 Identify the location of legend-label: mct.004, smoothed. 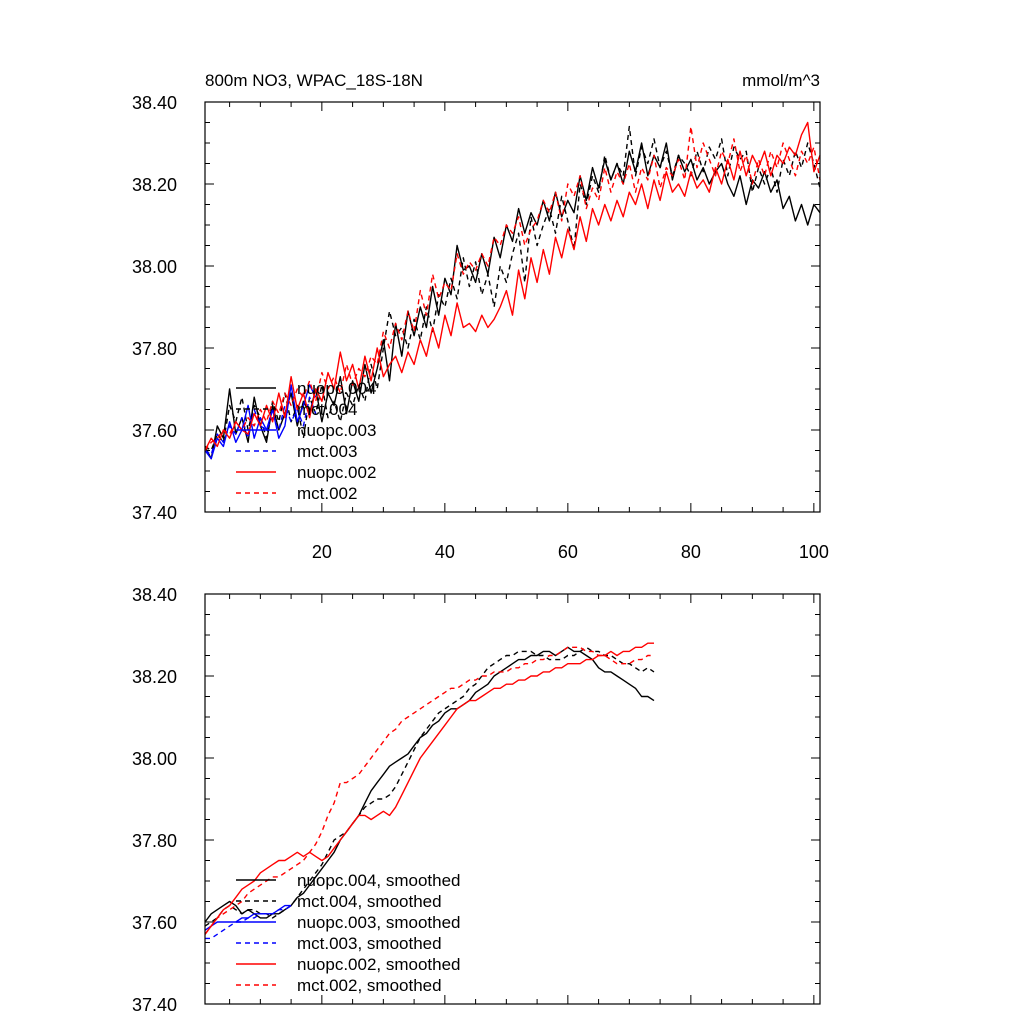
(369, 901).